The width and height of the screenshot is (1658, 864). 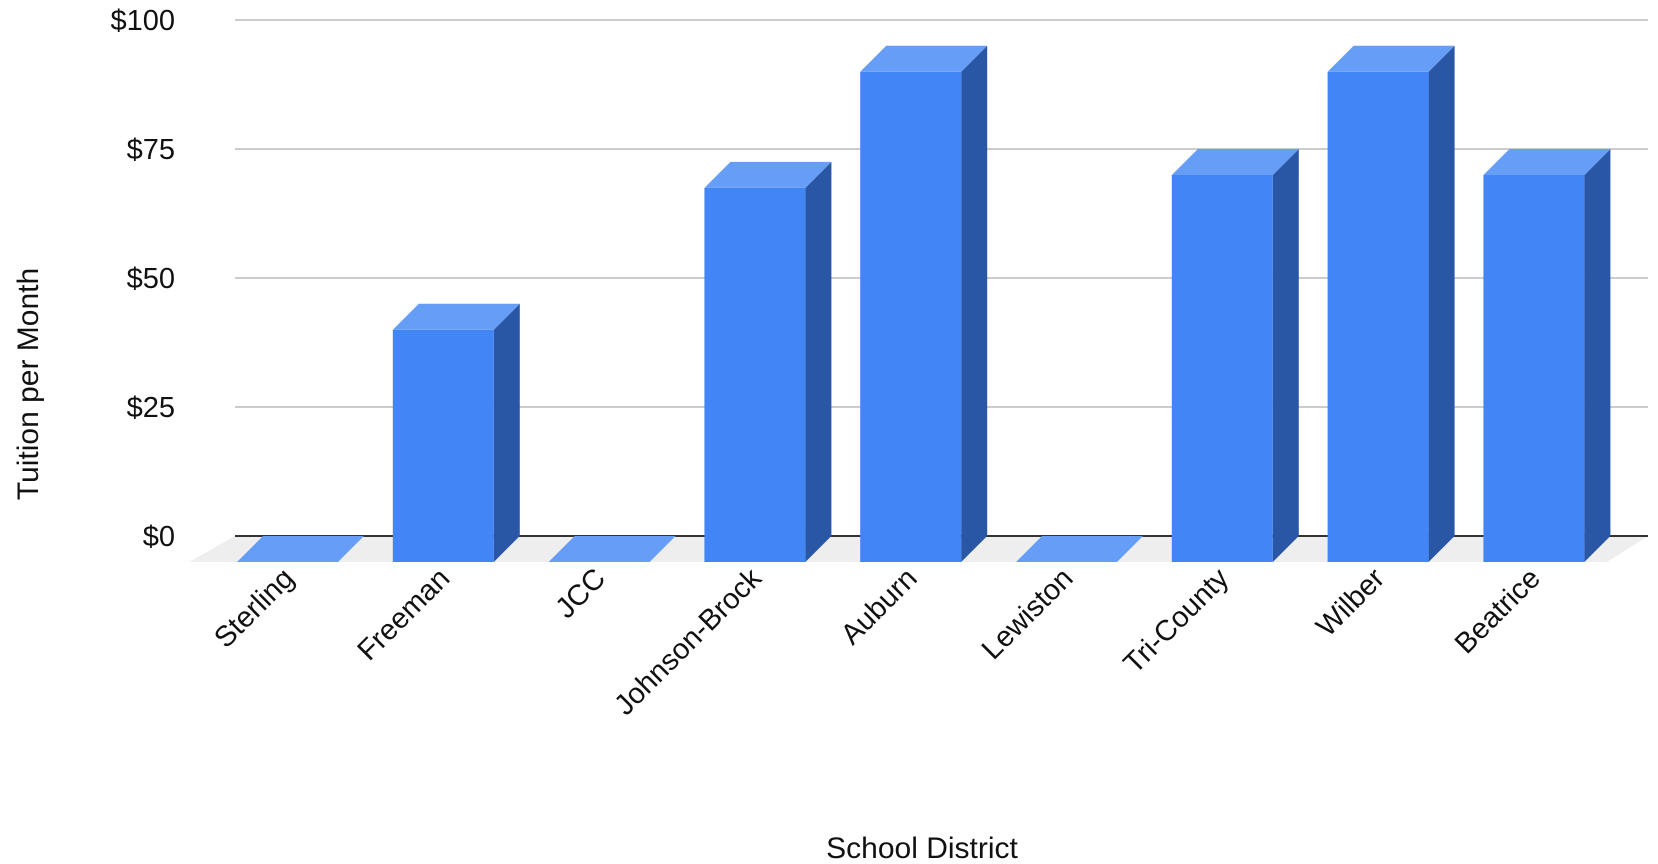 What do you see at coordinates (1350, 602) in the screenshot?
I see `x-tick-label-wilber: Wilber` at bounding box center [1350, 602].